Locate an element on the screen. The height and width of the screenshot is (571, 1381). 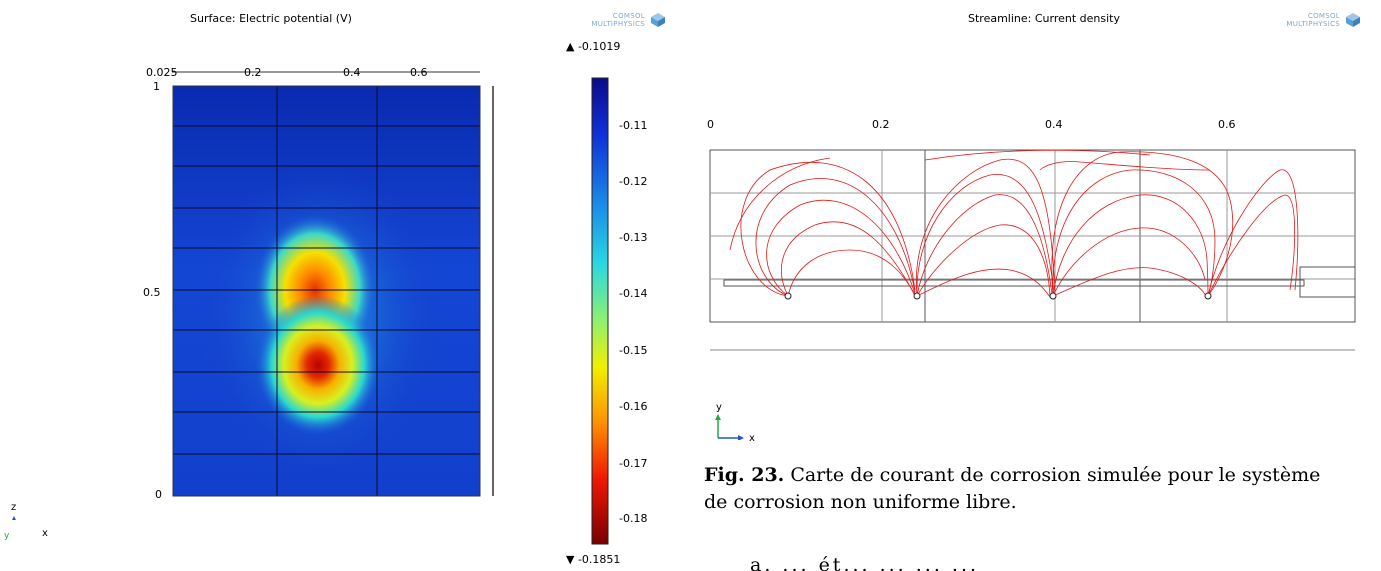
electrode-markers is located at coordinates (998, 296).